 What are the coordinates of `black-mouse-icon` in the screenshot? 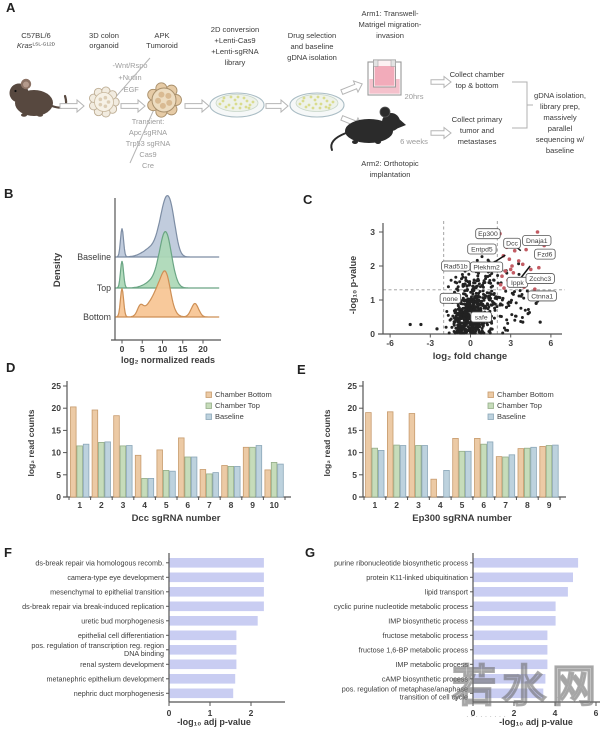 It's located at (368, 128).